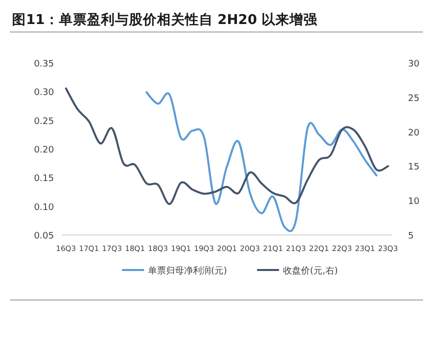 The height and width of the screenshot is (337, 433). I want to click on y-tick-label: 0.20, so click(44, 151).